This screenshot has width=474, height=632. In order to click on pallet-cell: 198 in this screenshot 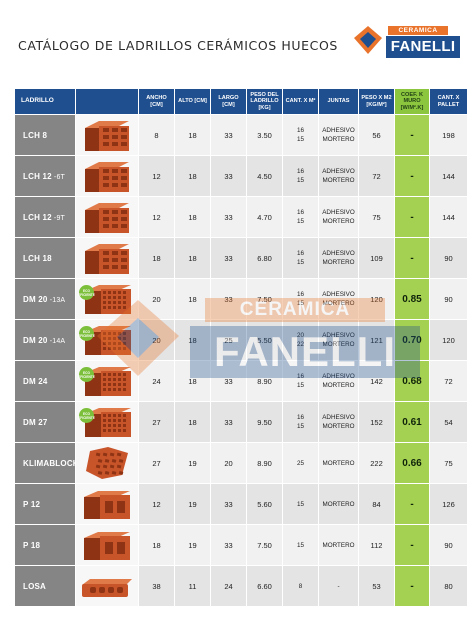, I will do `click(448, 135)`.